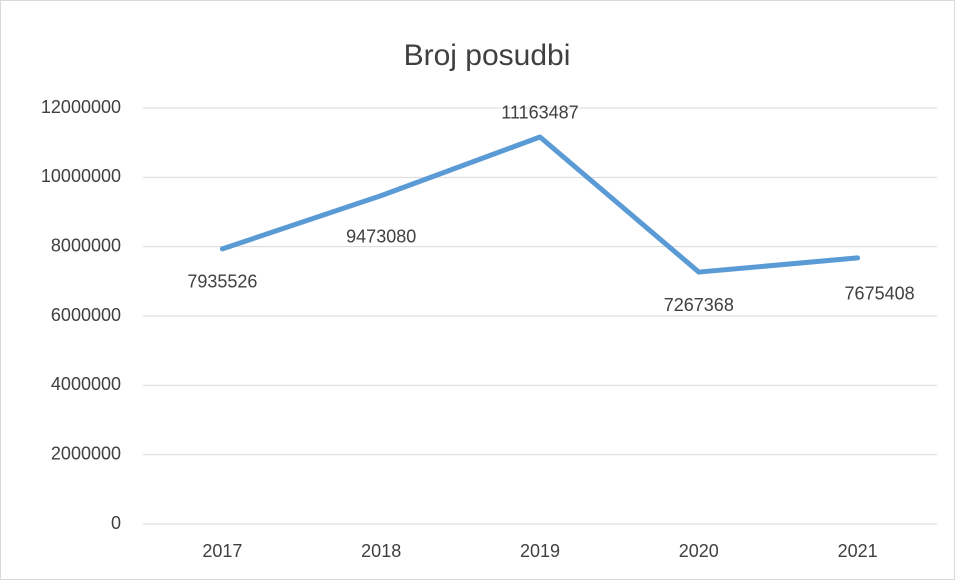 The image size is (955, 580). I want to click on y-tick-label: 12000000, so click(81, 107).